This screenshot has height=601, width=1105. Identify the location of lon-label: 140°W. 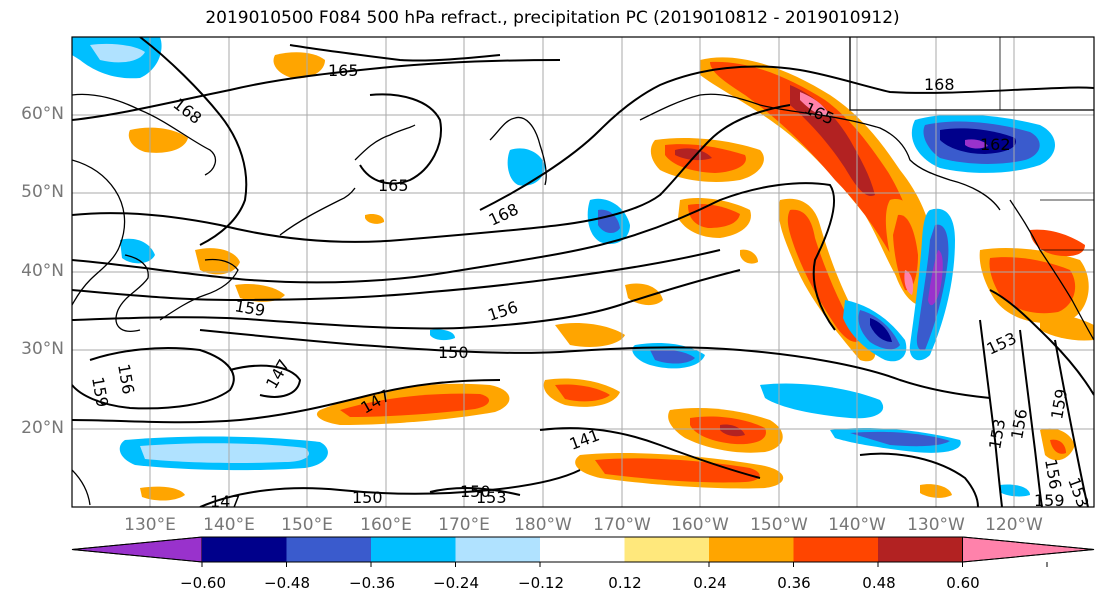
(857, 525).